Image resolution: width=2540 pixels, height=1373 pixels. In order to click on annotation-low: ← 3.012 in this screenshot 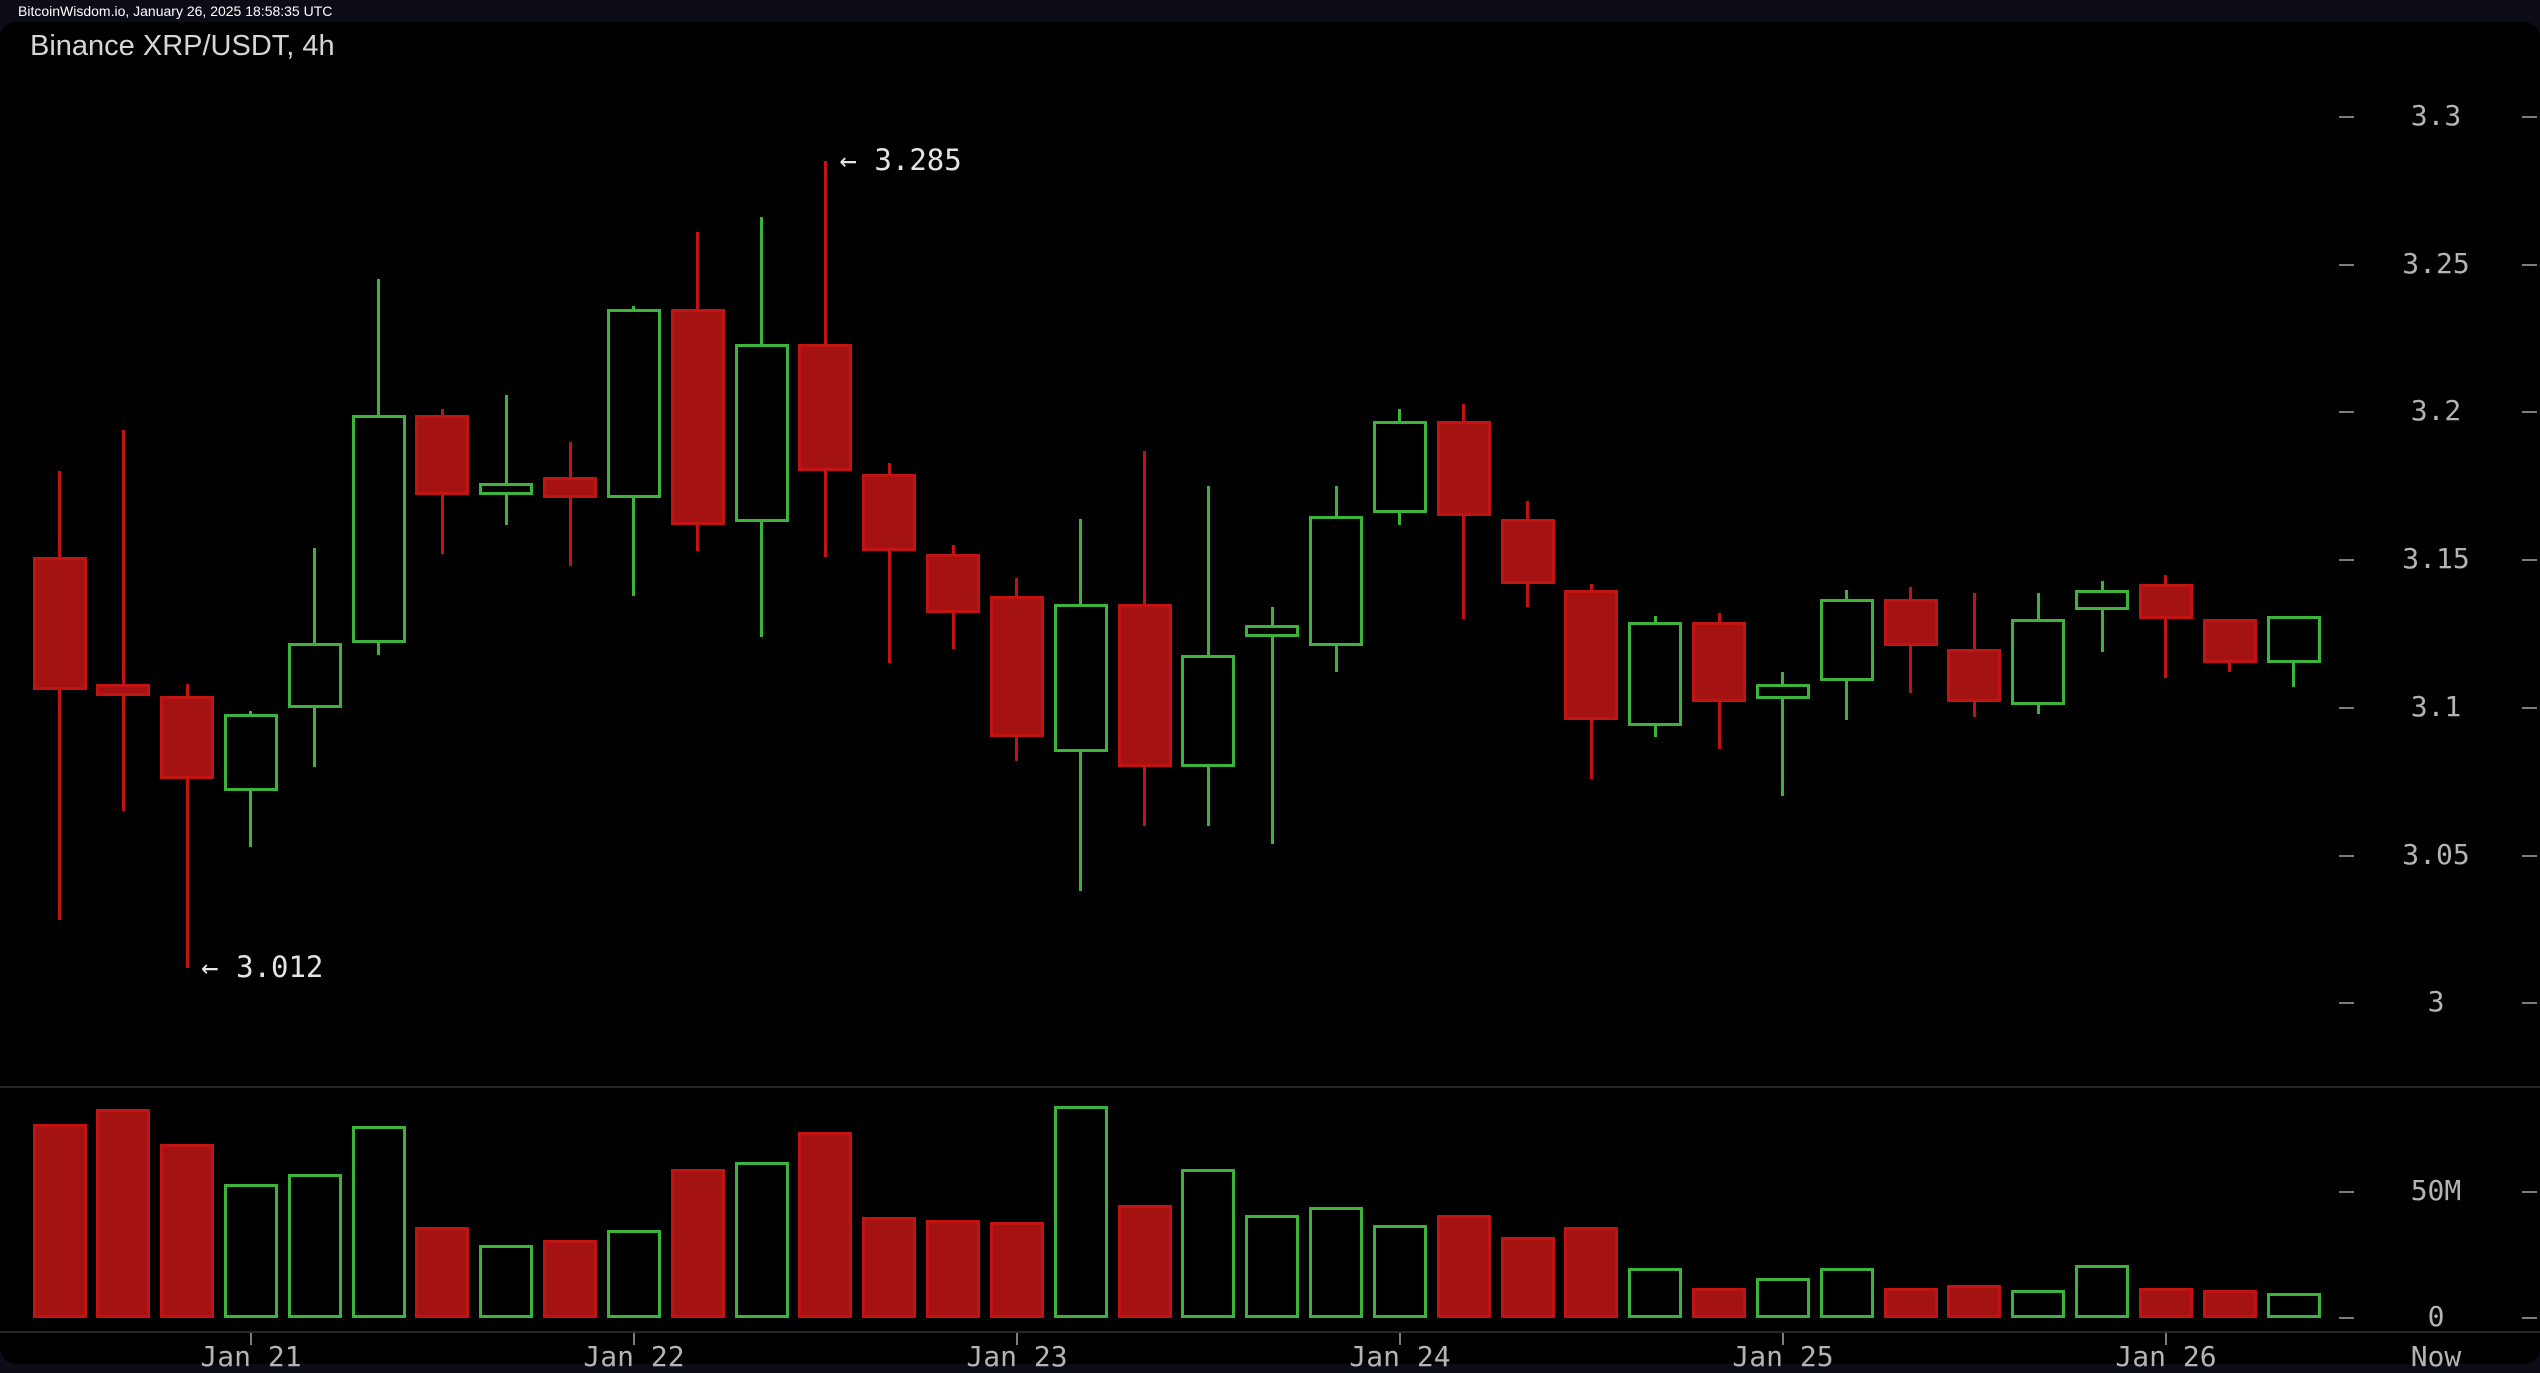, I will do `click(262, 966)`.